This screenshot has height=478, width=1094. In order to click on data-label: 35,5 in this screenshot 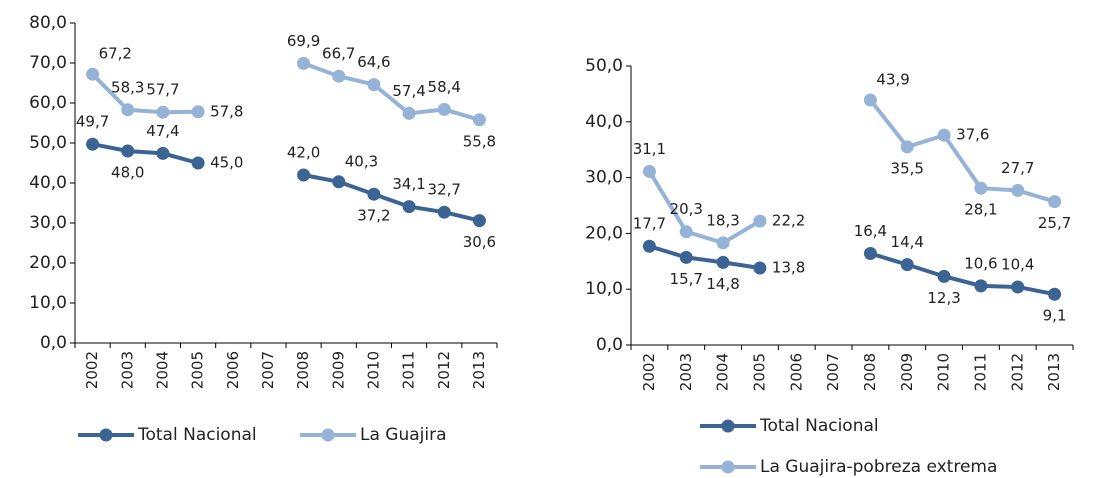, I will do `click(907, 168)`.